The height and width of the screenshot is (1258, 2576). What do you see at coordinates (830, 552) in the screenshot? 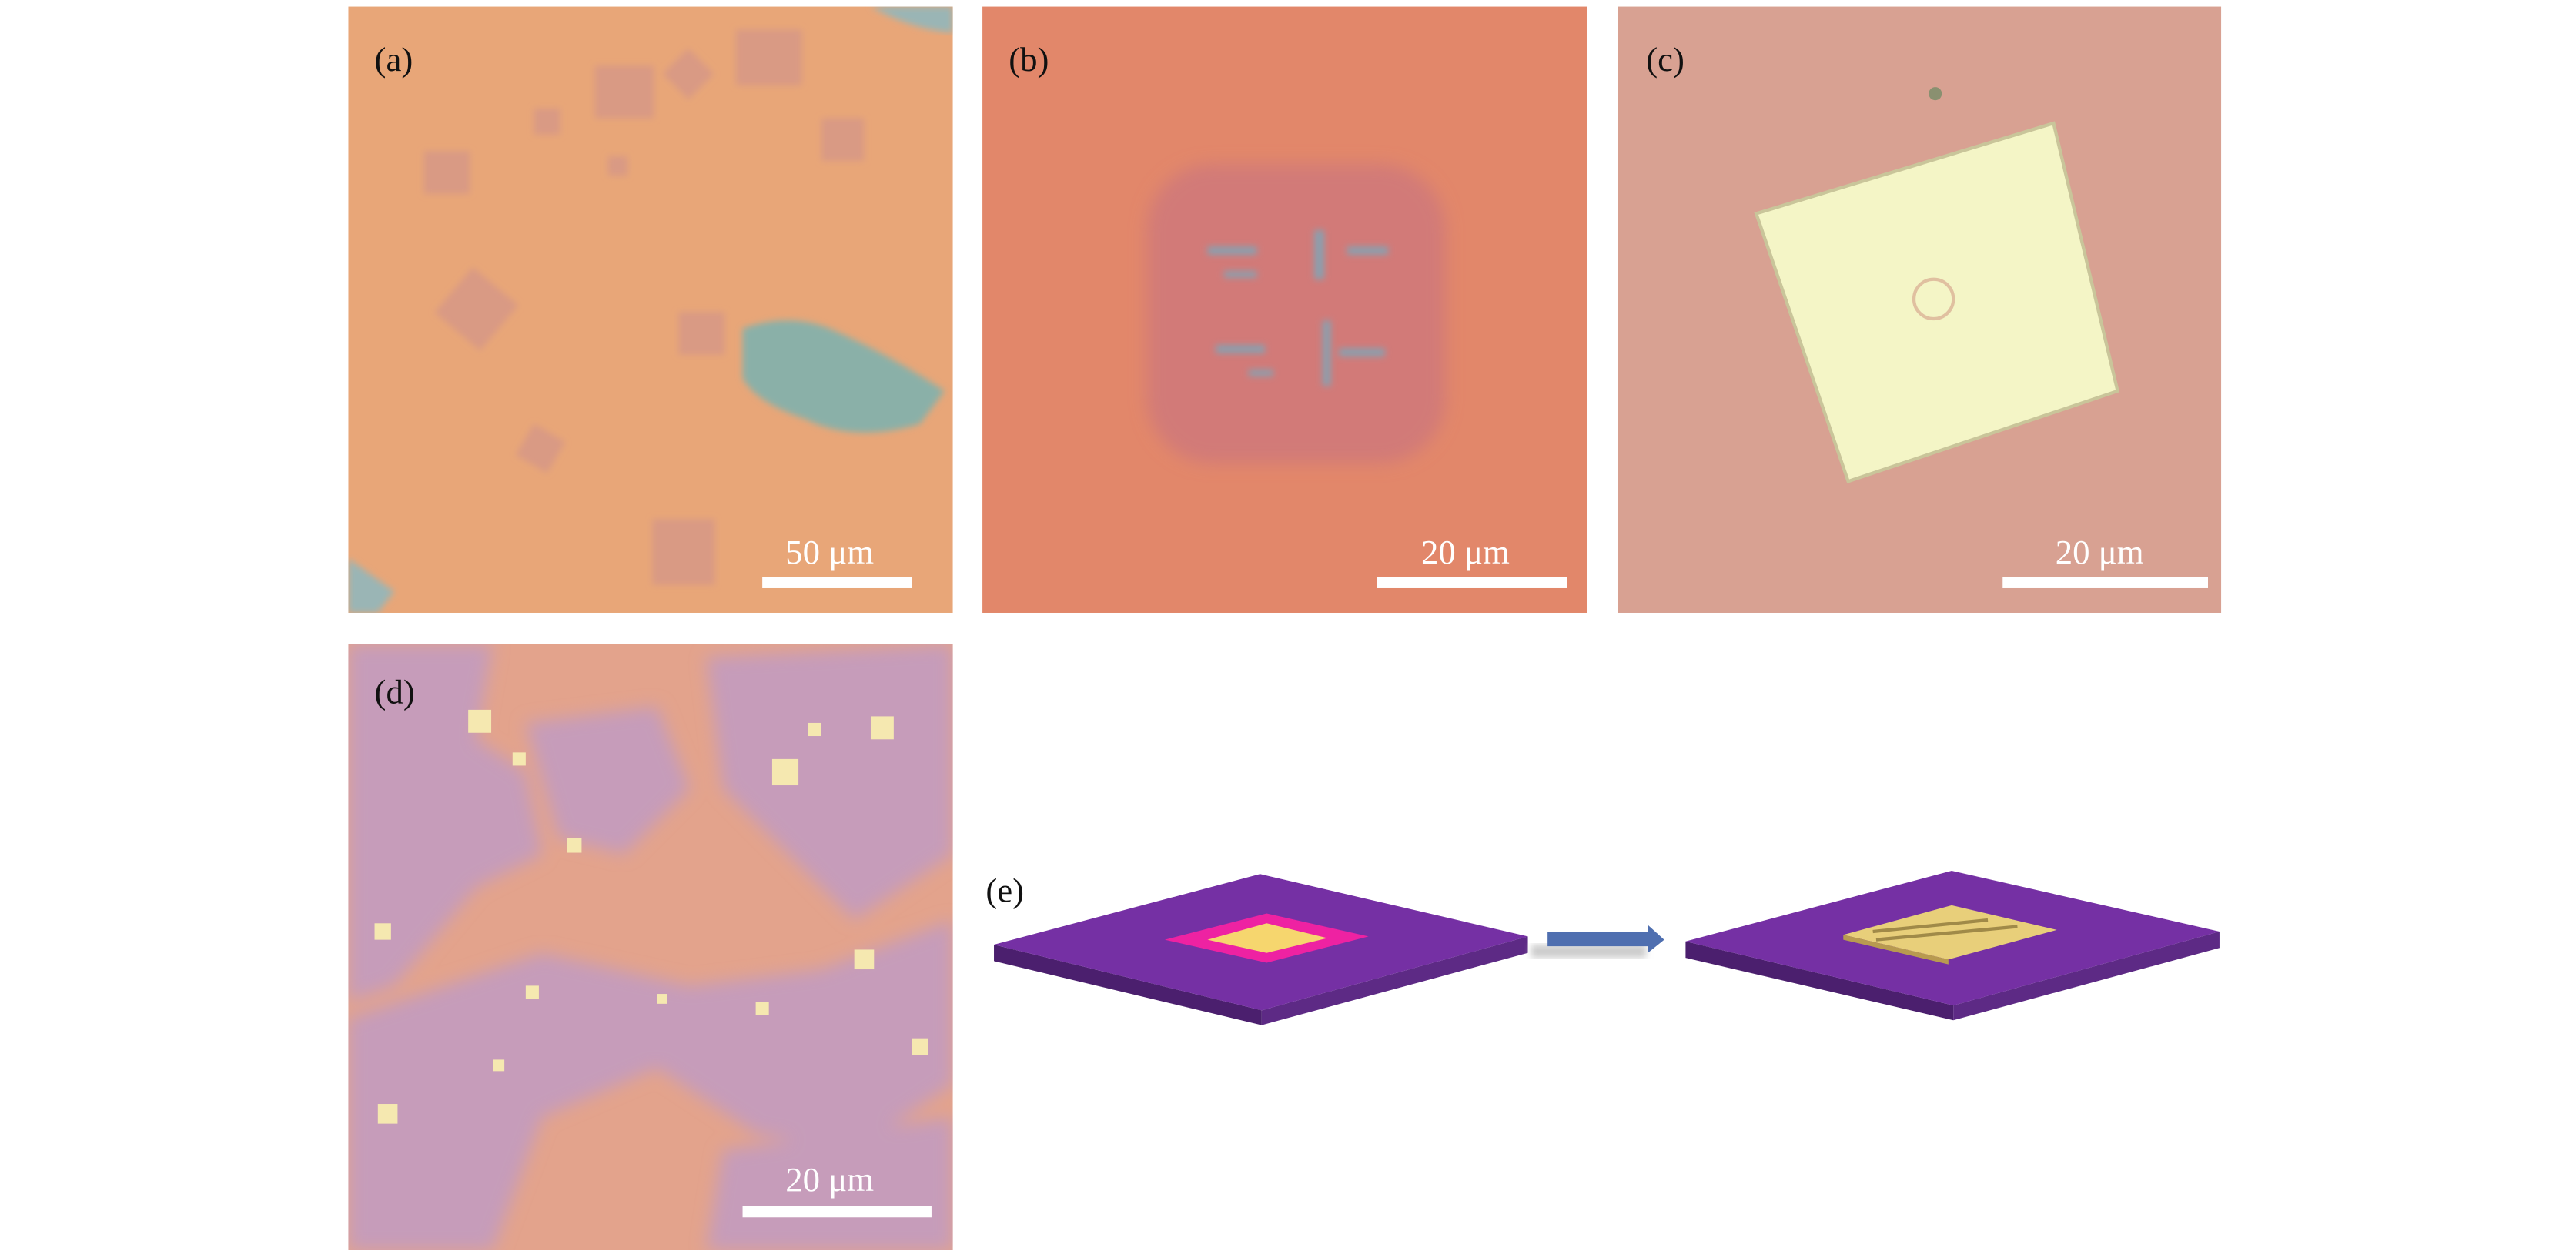
I see `scale-bar-label: 50 μm` at bounding box center [830, 552].